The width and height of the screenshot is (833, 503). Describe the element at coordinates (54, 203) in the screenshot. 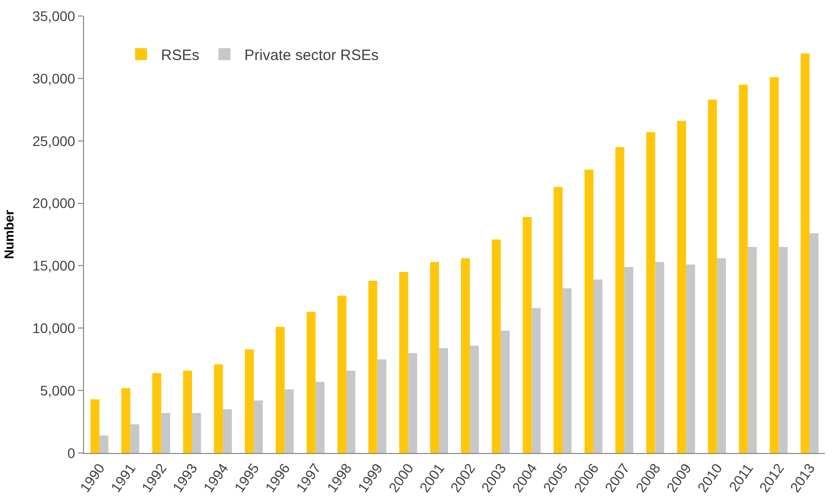

I see `y-tick-label: 20,000` at that location.